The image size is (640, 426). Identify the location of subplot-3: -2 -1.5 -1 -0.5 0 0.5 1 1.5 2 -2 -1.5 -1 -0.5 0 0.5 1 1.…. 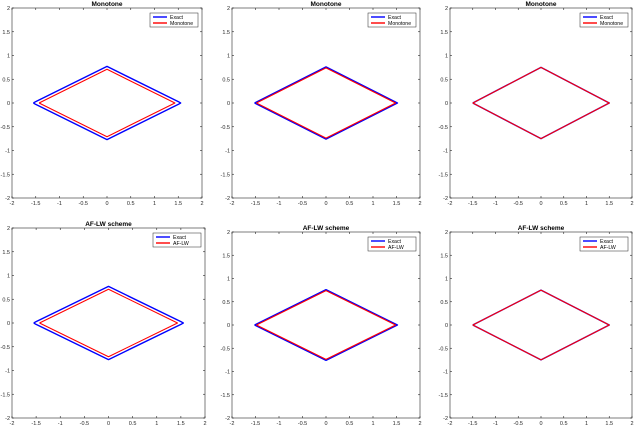
(536, 104).